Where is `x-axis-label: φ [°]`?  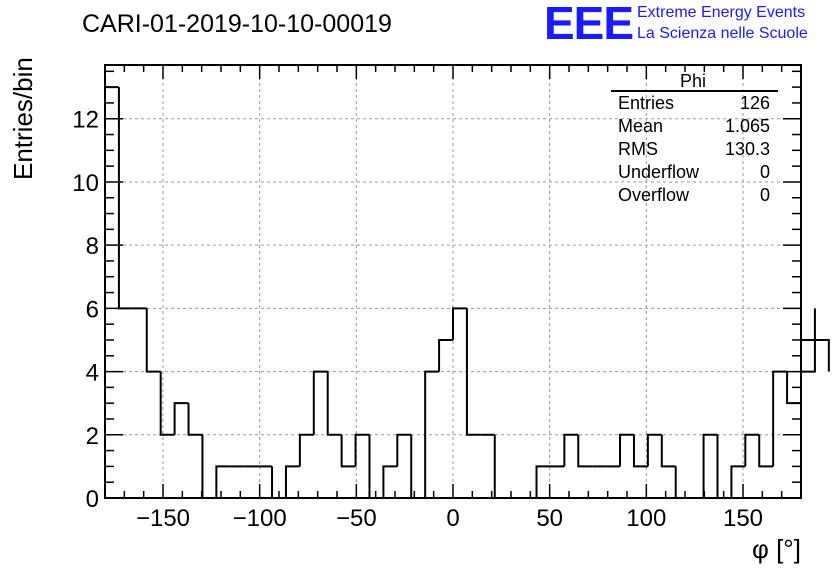
x-axis-label: φ [°] is located at coordinates (776, 549).